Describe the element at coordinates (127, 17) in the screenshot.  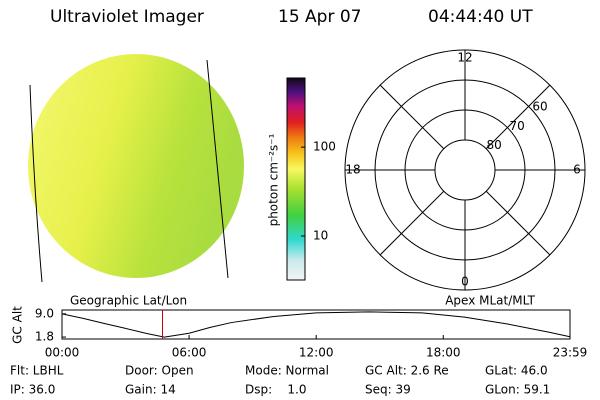
I see `title: Ultraviolet Imager` at that location.